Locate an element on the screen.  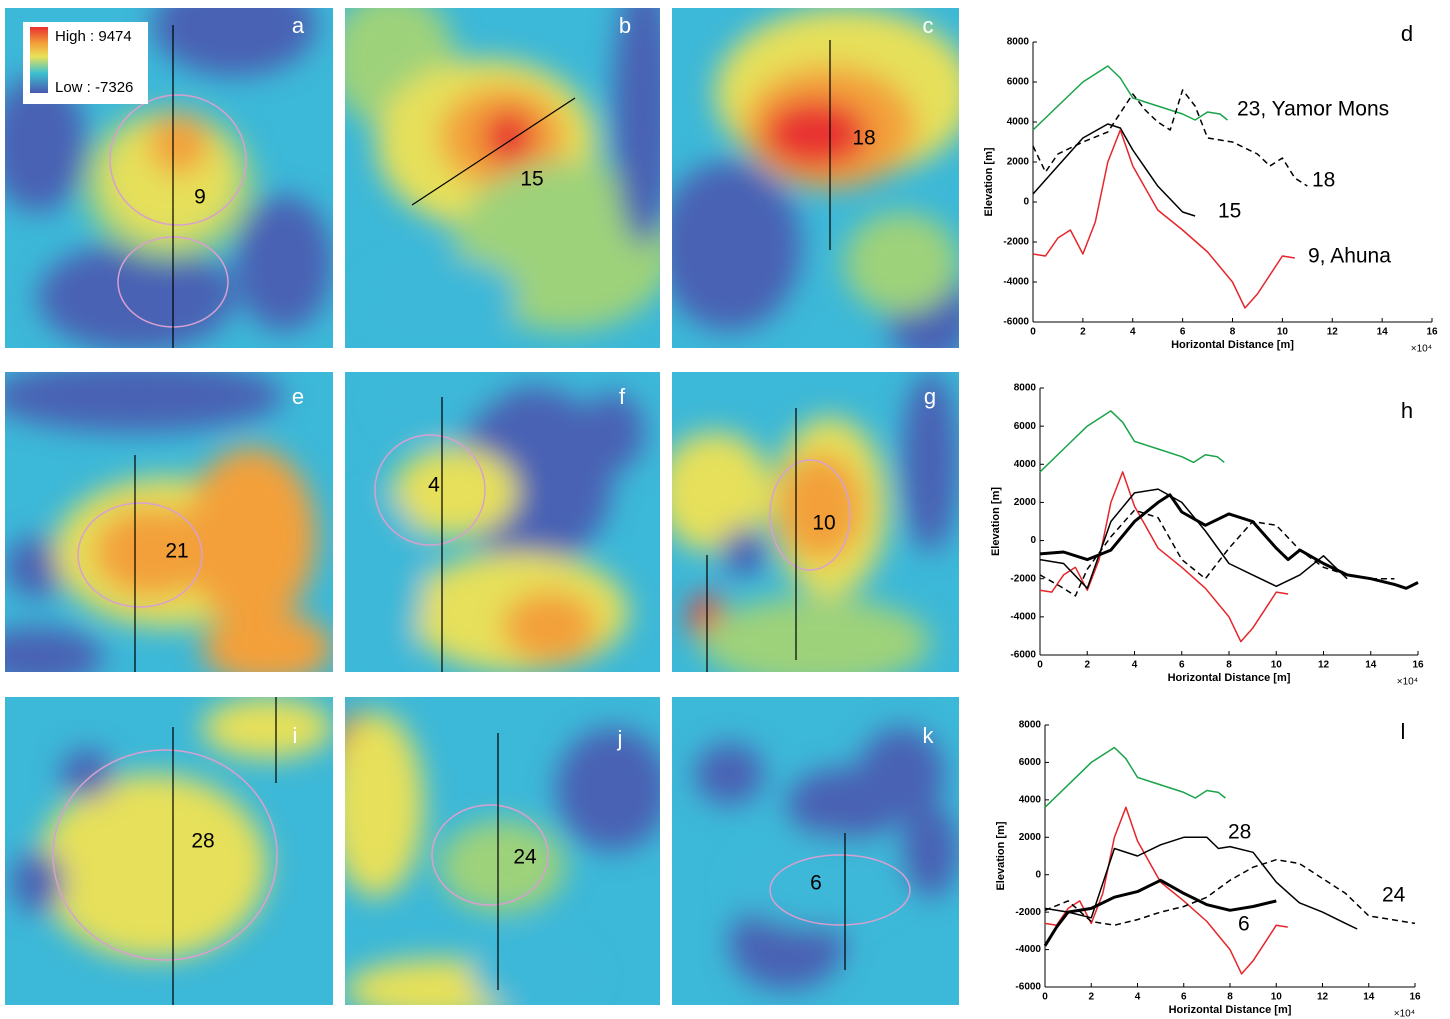
panel-letter: k is located at coordinates (929, 735).